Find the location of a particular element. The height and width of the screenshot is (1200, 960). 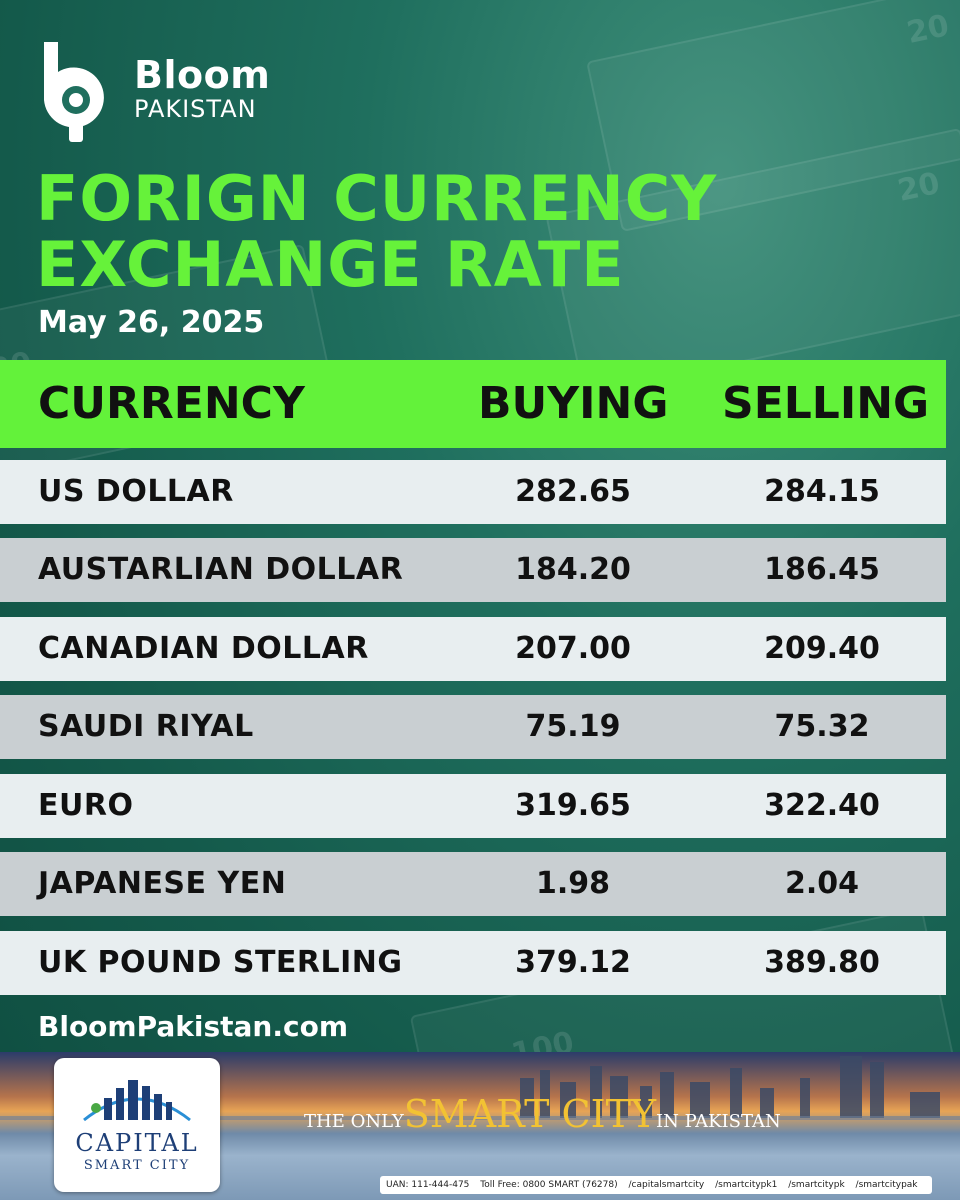

buying-rate: 319.65 is located at coordinates (573, 805).